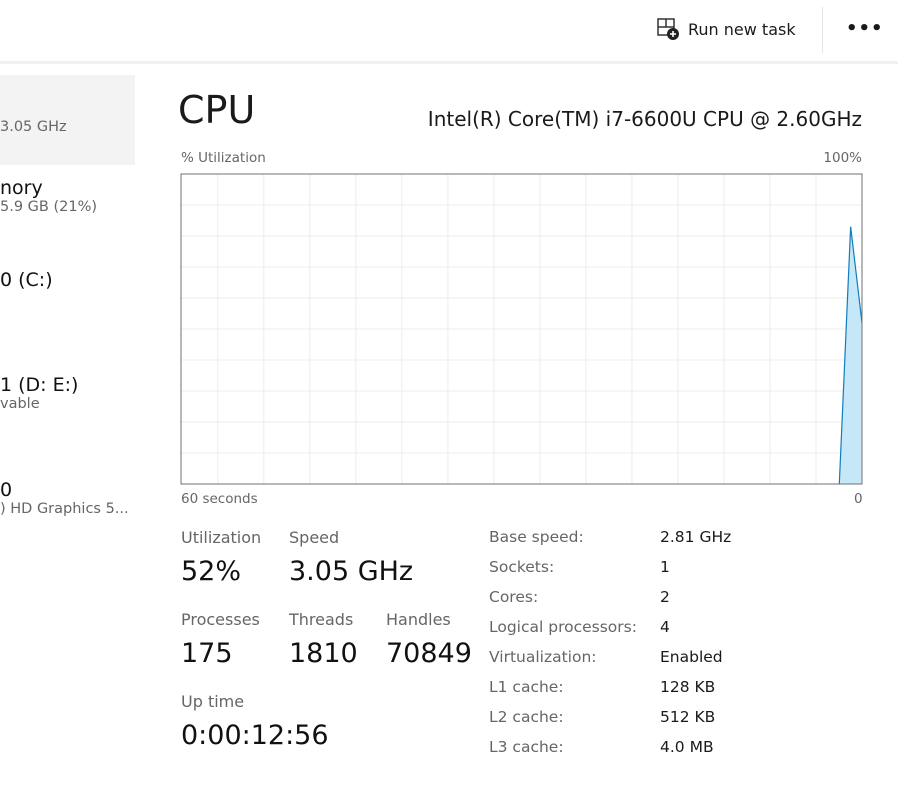  I want to click on detail-value: 2, so click(665, 597).